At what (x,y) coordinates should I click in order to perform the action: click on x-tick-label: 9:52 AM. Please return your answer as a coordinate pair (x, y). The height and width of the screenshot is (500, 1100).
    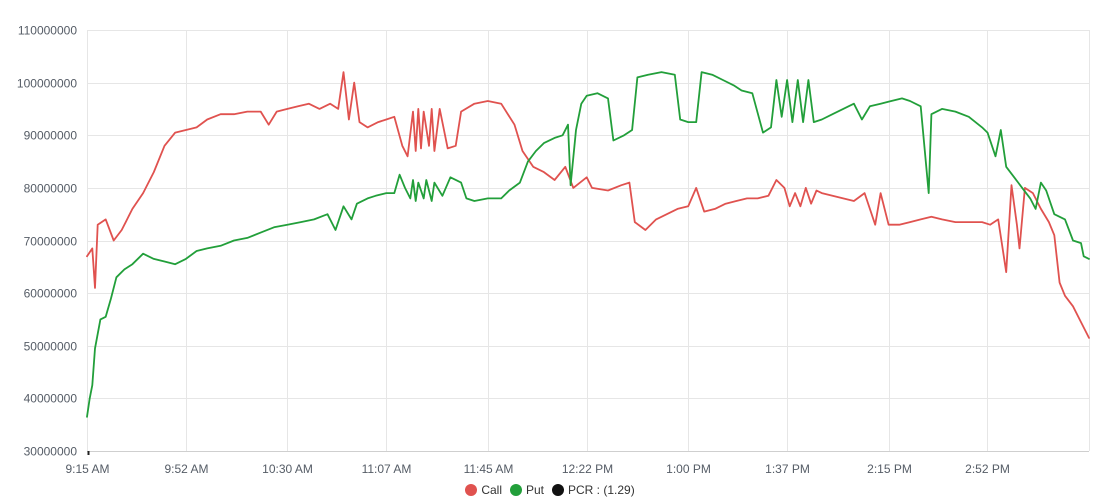
    Looking at the image, I should click on (186, 469).